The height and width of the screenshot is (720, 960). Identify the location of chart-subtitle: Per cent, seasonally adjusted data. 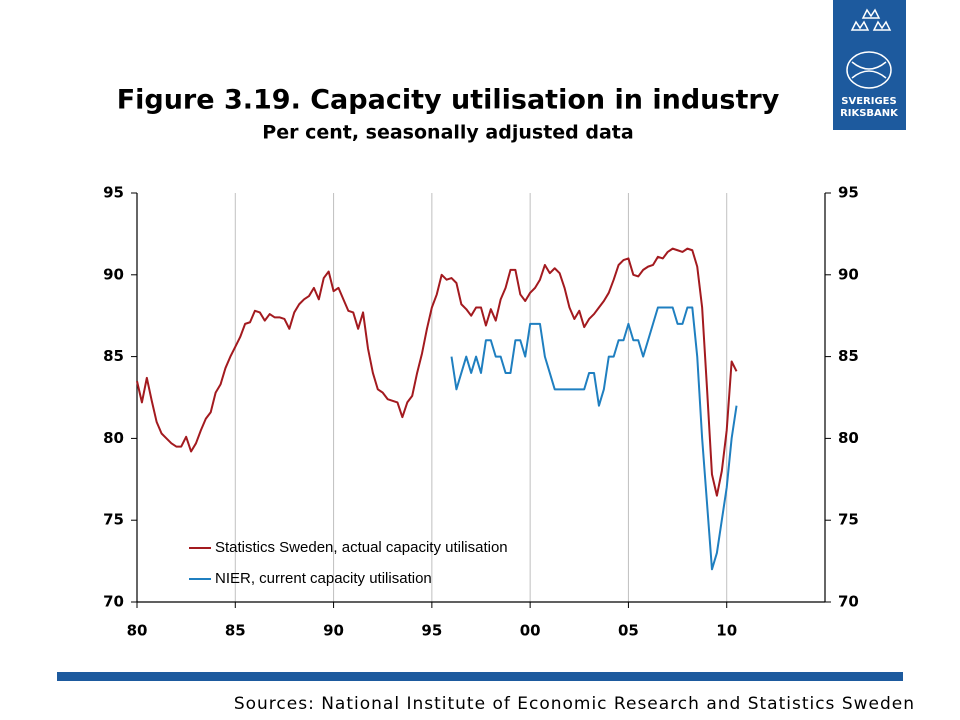
(447, 133).